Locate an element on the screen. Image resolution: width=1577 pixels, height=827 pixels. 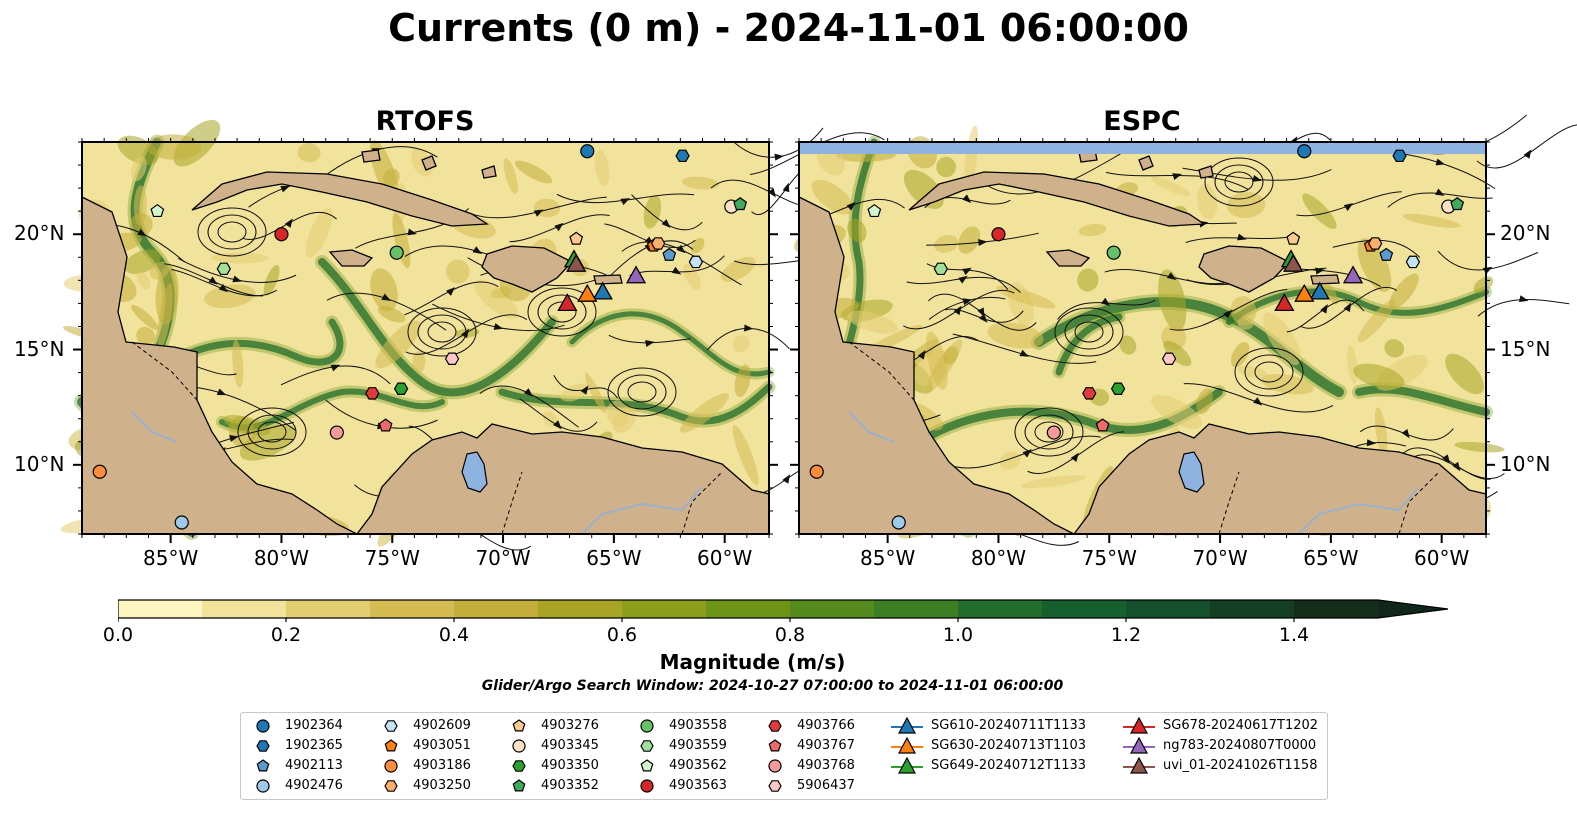
legend-label: 4903562 is located at coordinates (698, 765).